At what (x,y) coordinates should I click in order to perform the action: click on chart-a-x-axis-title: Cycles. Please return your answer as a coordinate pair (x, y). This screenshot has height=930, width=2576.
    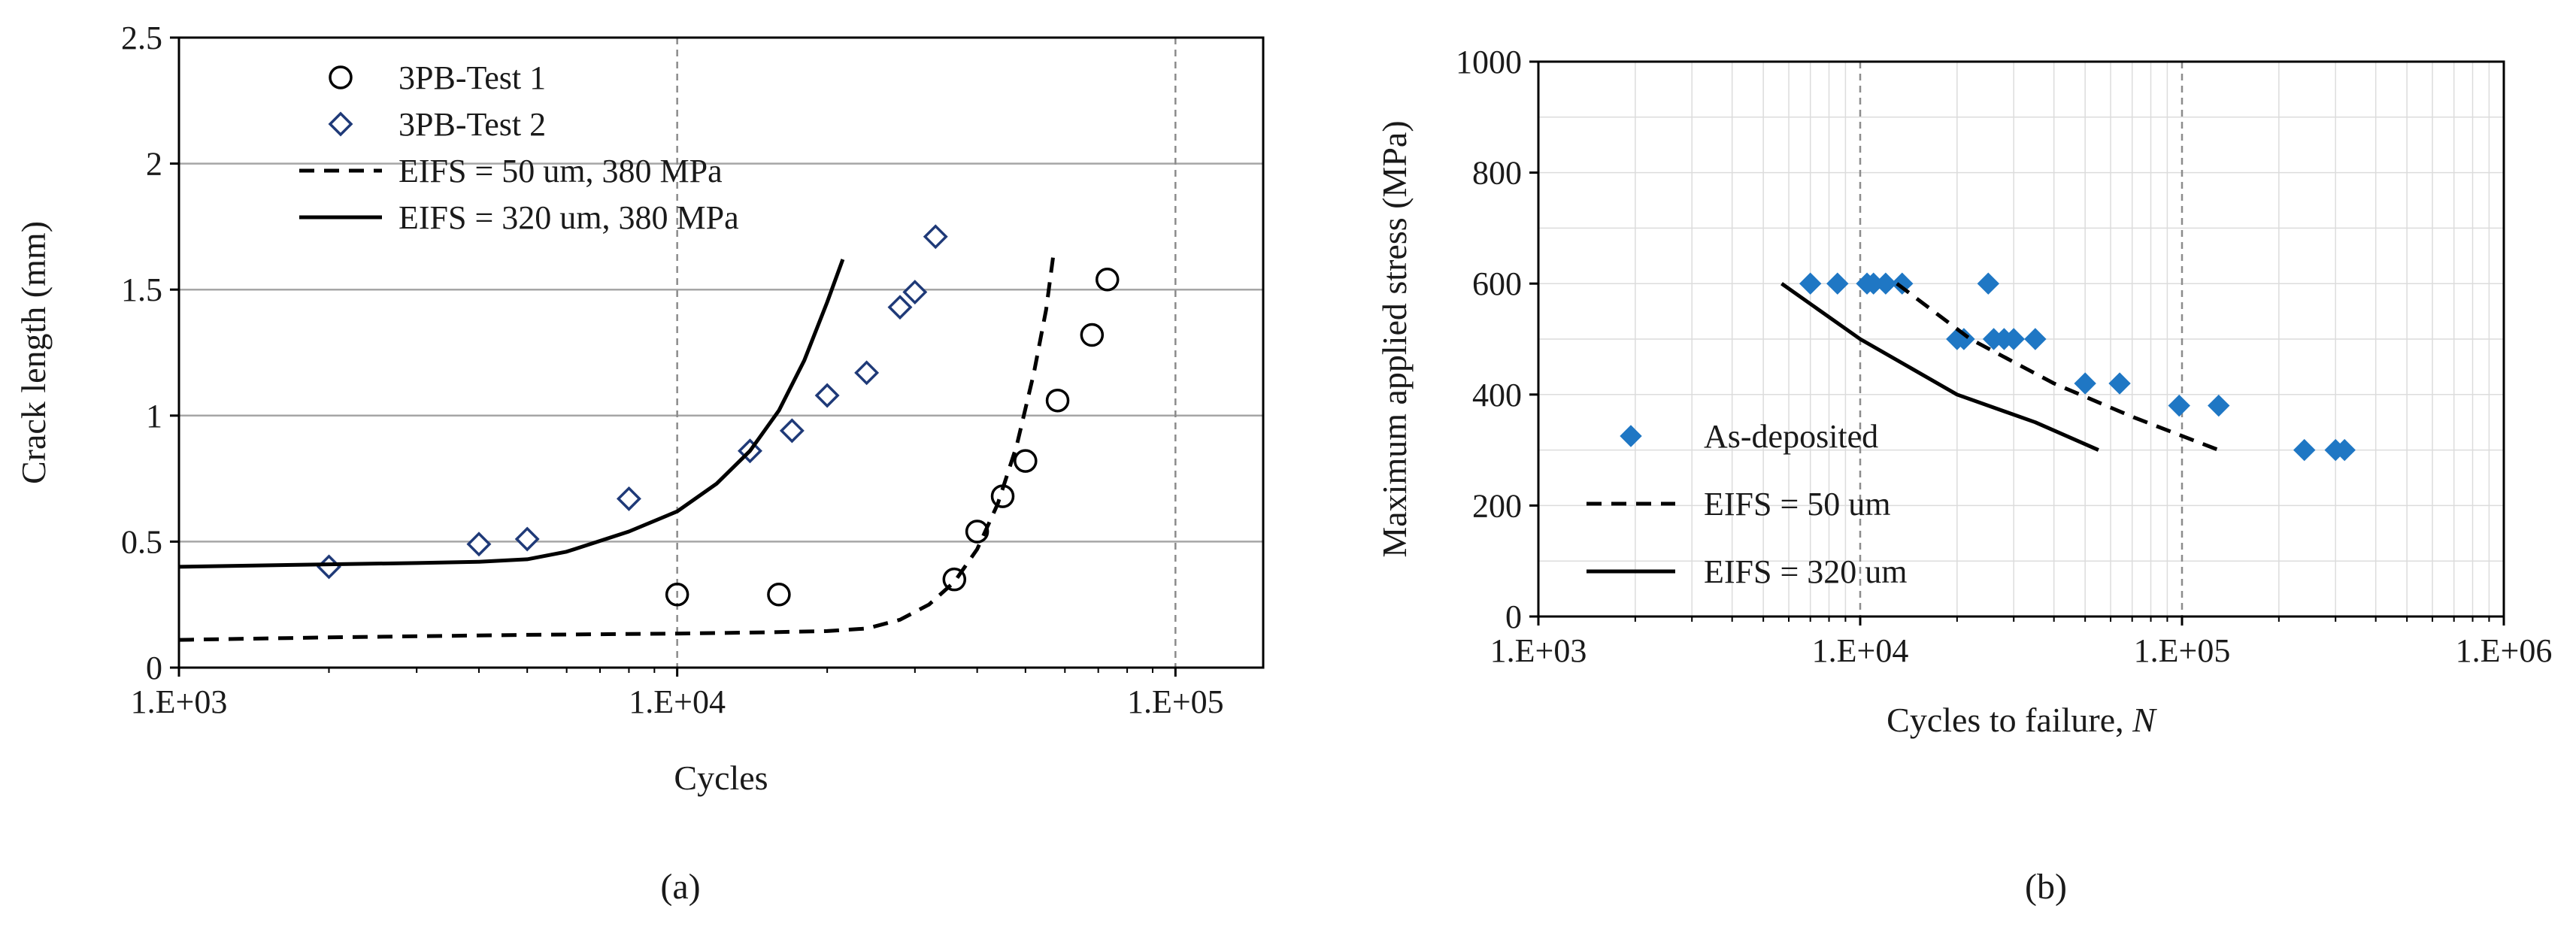
    Looking at the image, I should click on (721, 778).